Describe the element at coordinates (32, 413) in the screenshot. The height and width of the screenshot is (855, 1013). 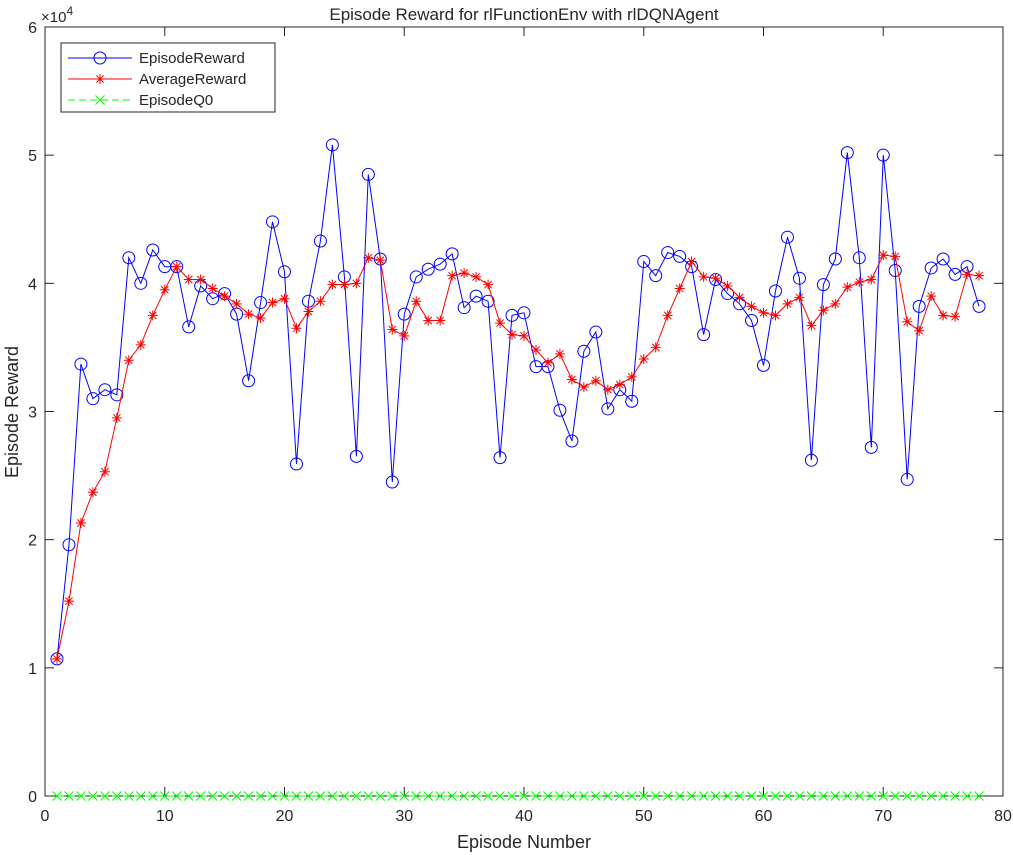
I see `y-tick-label: 3` at that location.